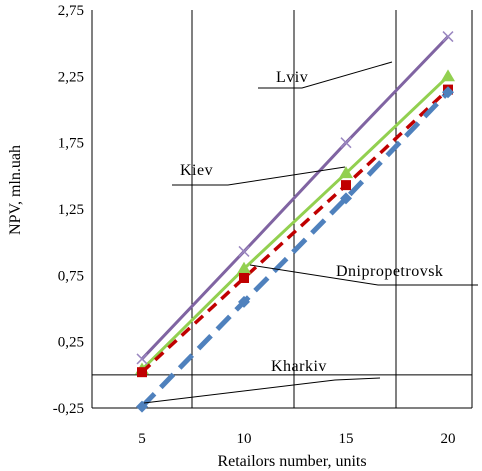 The width and height of the screenshot is (482, 471). Describe the element at coordinates (71, 77) in the screenshot. I see `y-tick-label: 2,25` at that location.